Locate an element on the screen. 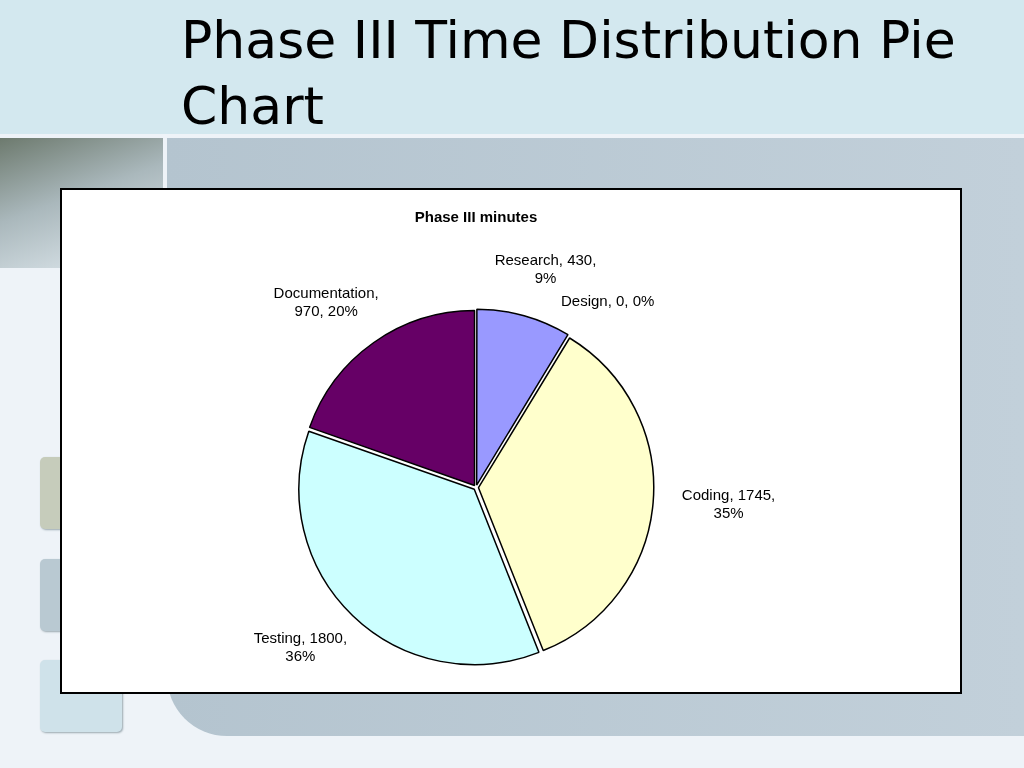  chart-title: Phase III Time Distribution Pie Chart is located at coordinates (569, 73).